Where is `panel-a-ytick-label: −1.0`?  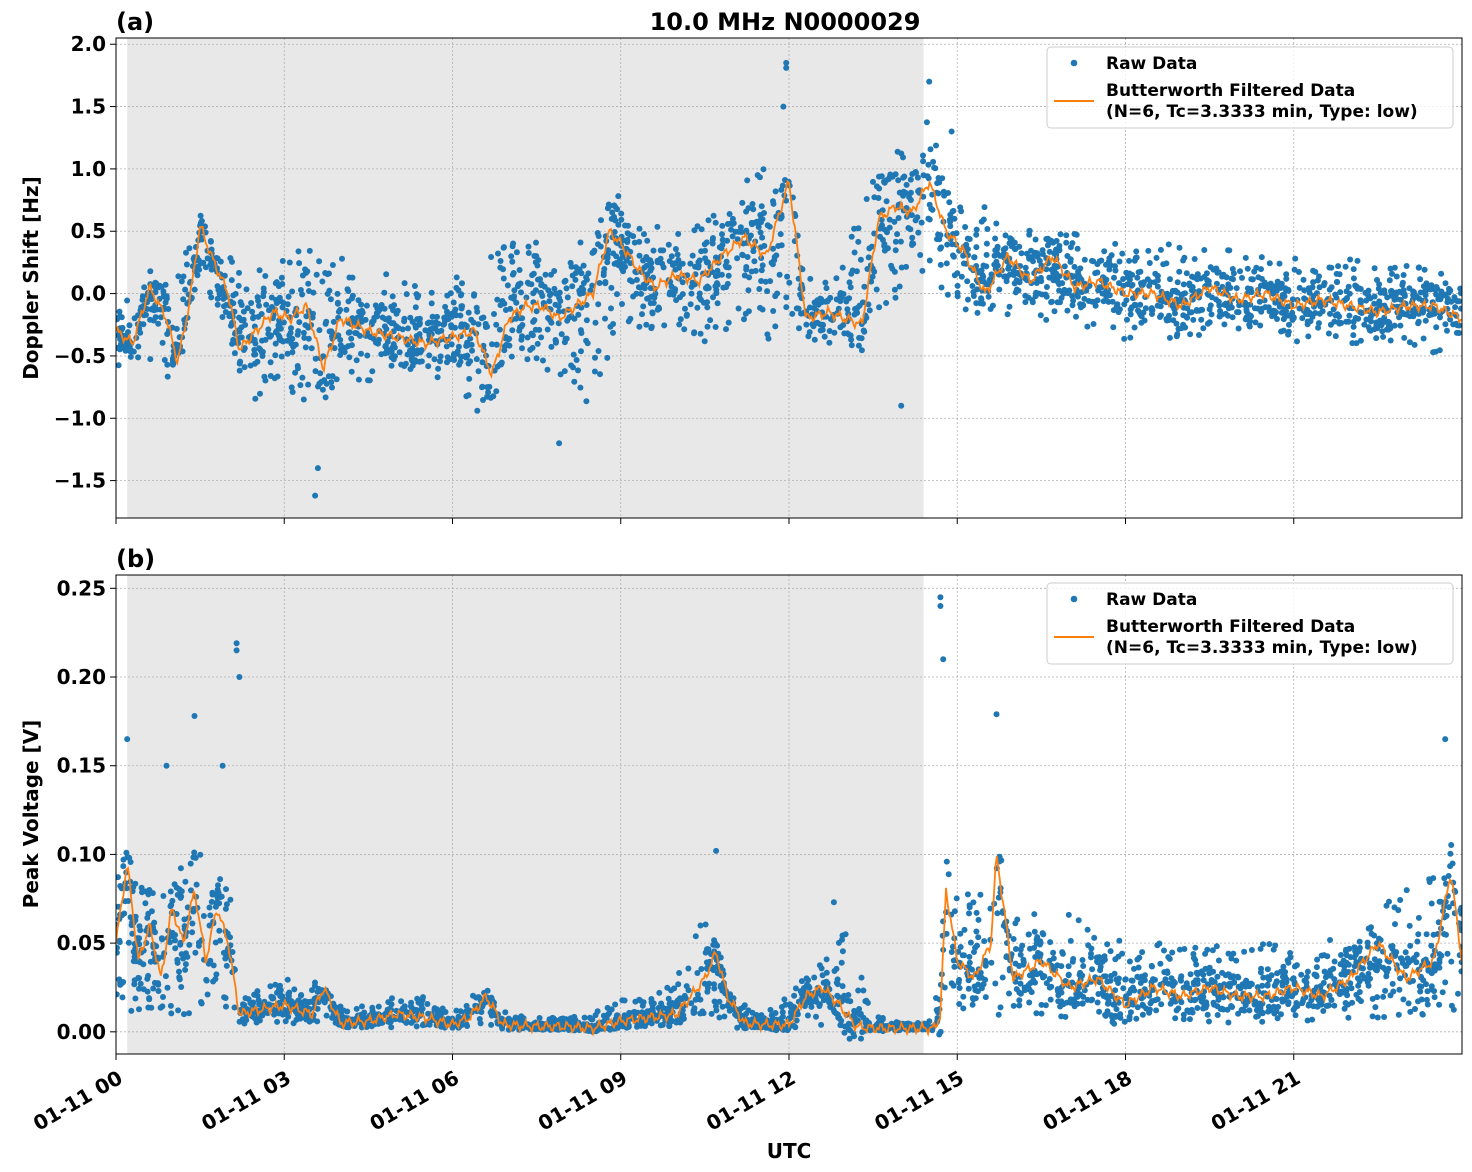
panel-a-ytick-label: −1.0 is located at coordinates (80, 418).